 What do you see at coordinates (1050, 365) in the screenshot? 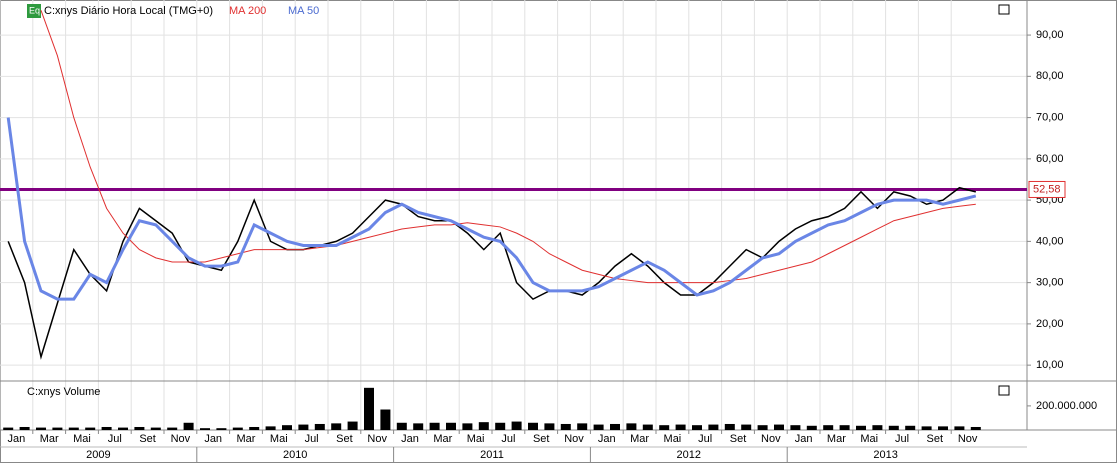
I see `y-tick-label: 10,00` at bounding box center [1050, 365].